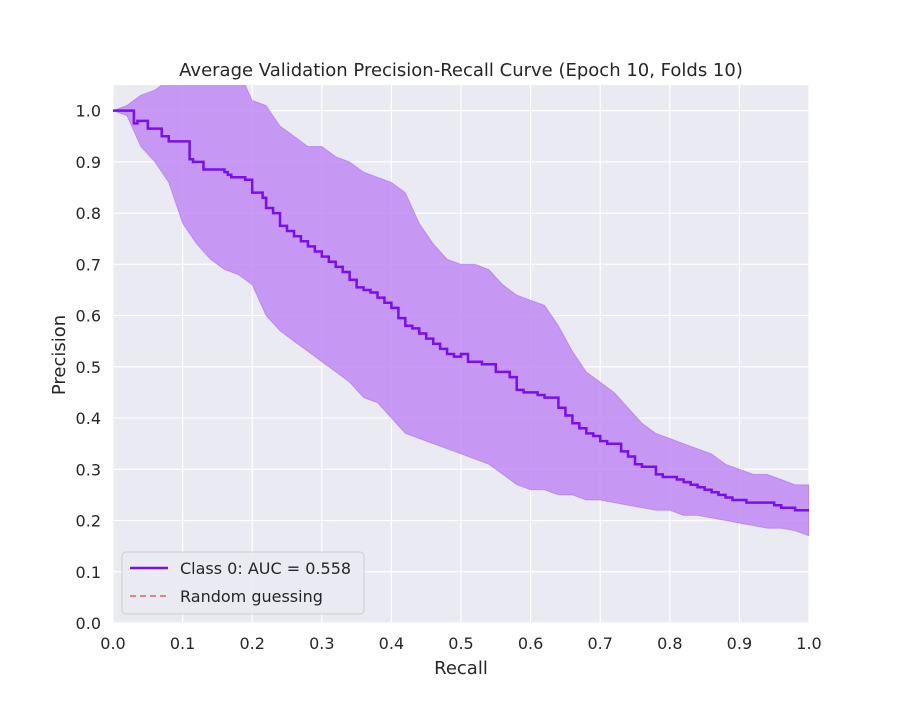 The height and width of the screenshot is (704, 900). I want to click on legend-box, so click(243, 583).